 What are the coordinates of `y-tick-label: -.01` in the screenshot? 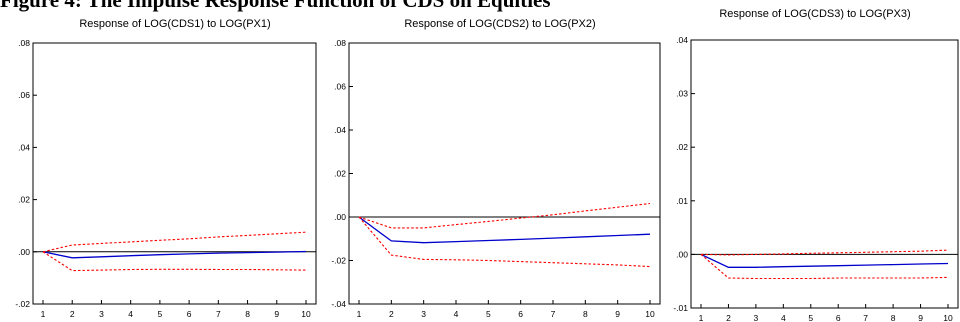 It's located at (680, 308).